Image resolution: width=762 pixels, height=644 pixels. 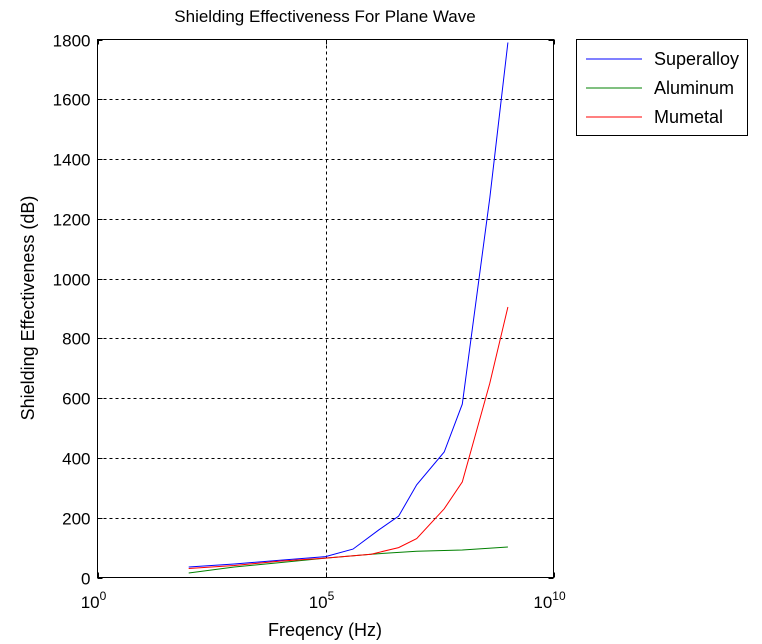 What do you see at coordinates (85, 579) in the screenshot?
I see `y-tick-label: 0` at bounding box center [85, 579].